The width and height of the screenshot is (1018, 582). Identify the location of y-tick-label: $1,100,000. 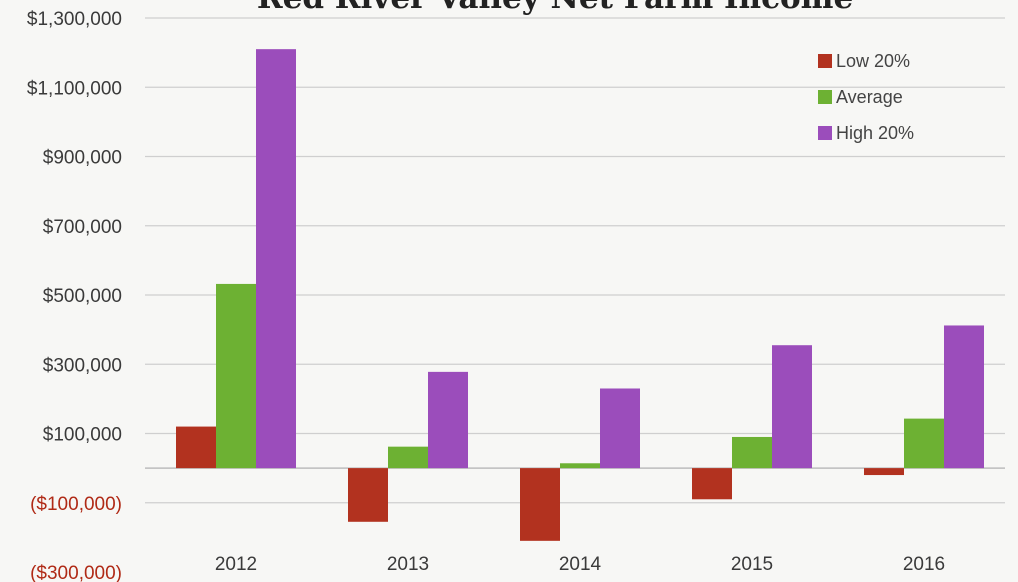
(74, 88).